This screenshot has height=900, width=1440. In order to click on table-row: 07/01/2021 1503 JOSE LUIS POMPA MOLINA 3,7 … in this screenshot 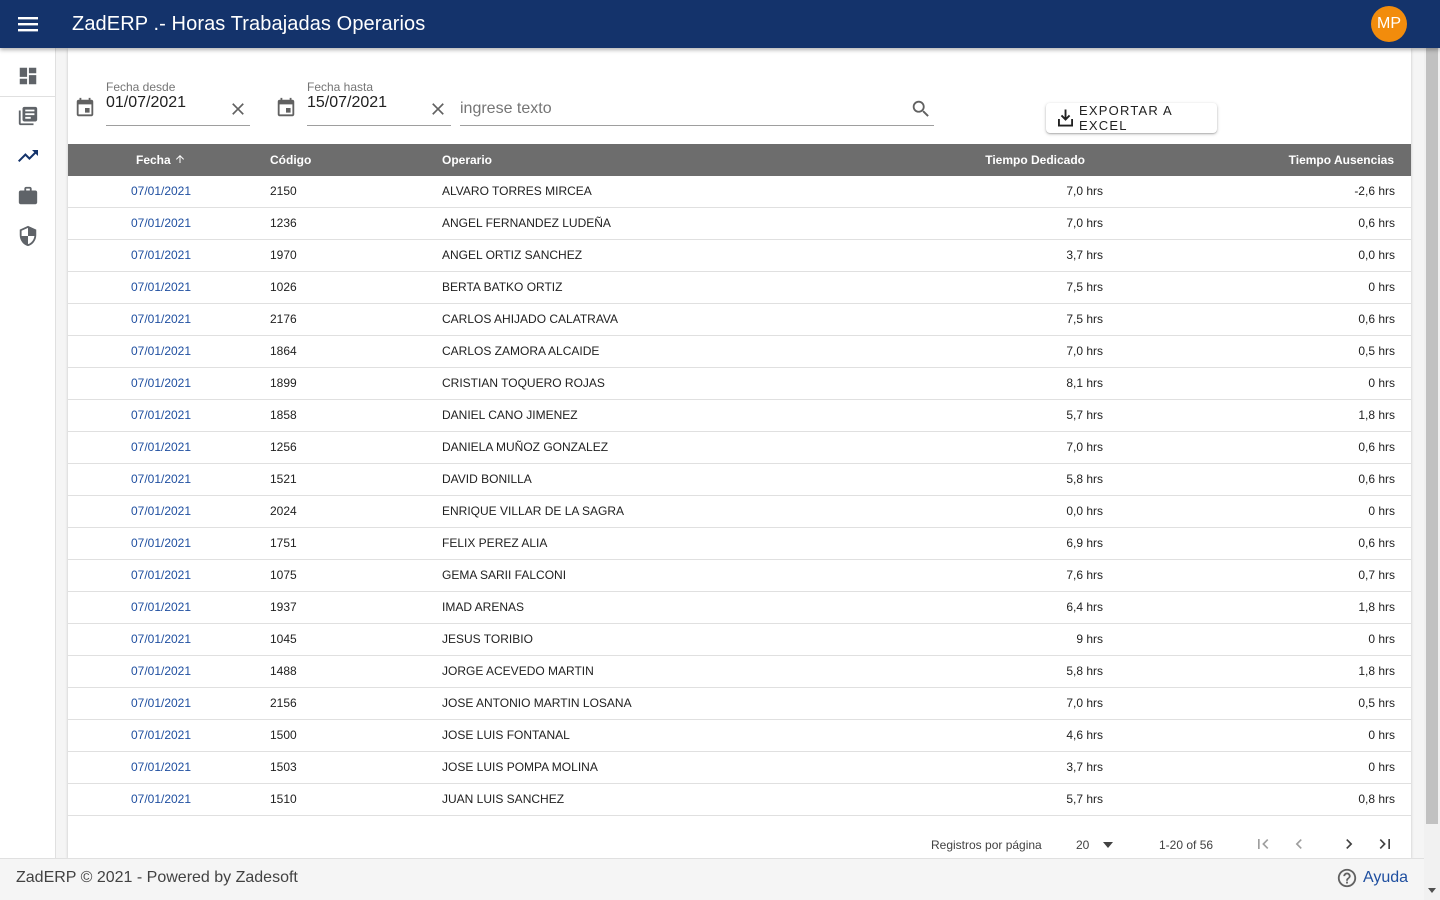, I will do `click(739, 768)`.